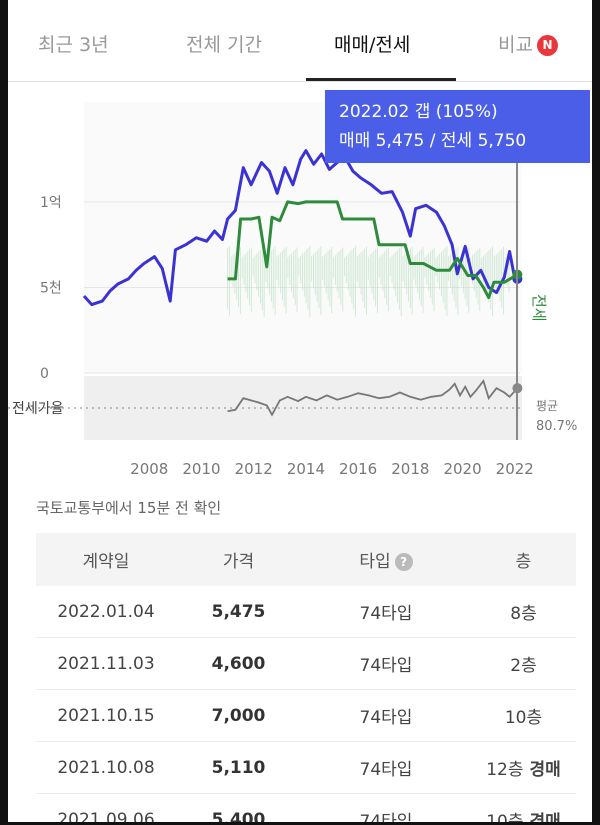 This screenshot has width=600, height=825. I want to click on header-type: 타입?, so click(386, 559).